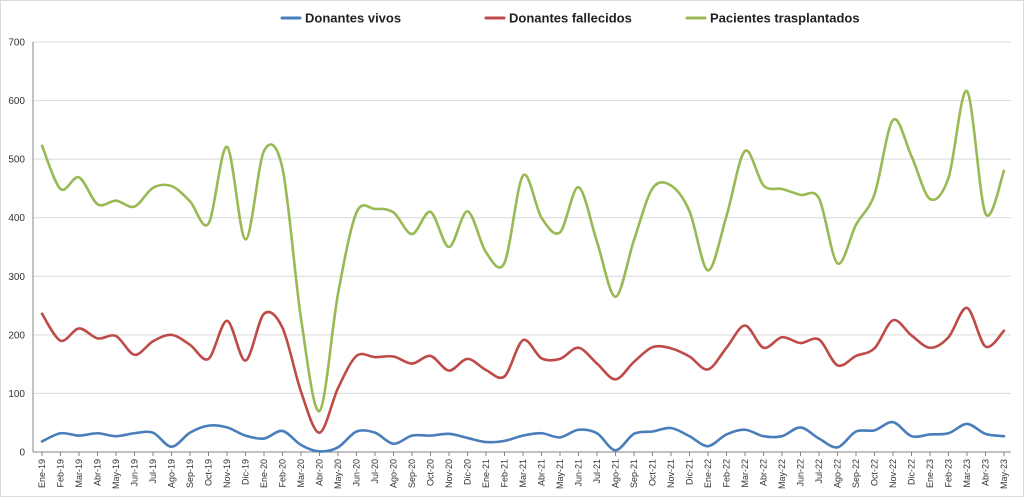 Image resolution: width=1024 pixels, height=501 pixels. What do you see at coordinates (320, 472) in the screenshot?
I see `x-tick-label: Abr-20` at bounding box center [320, 472].